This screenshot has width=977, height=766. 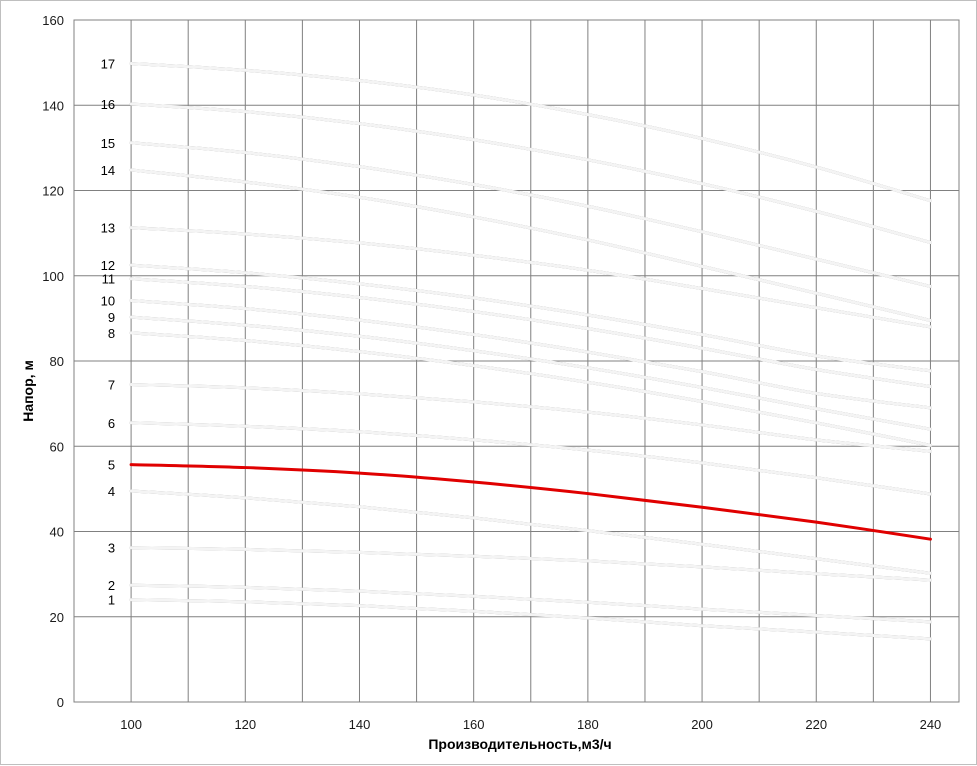 What do you see at coordinates (111, 548) in the screenshot?
I see `curve-label-3: 3` at bounding box center [111, 548].